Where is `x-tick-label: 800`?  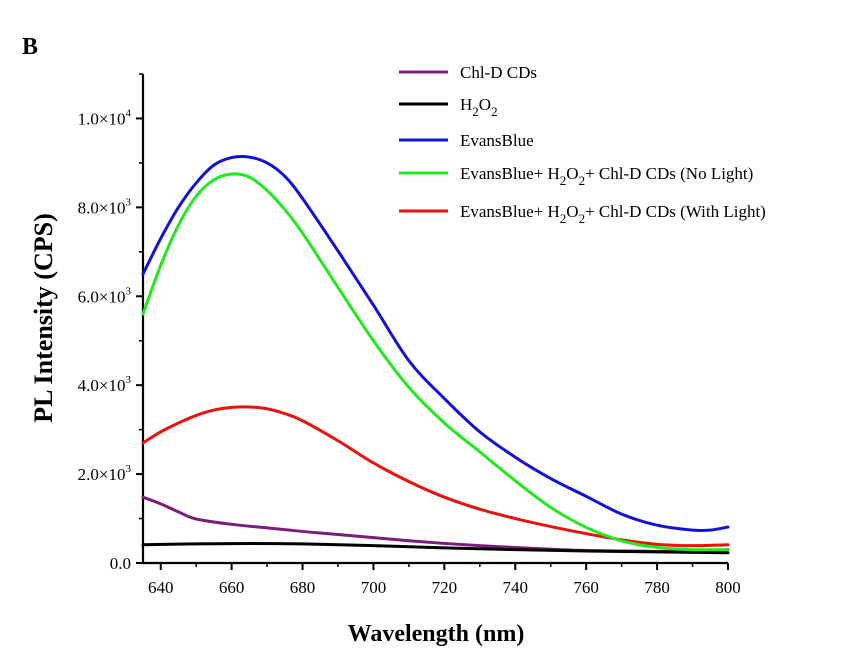
x-tick-label: 800 is located at coordinates (728, 587).